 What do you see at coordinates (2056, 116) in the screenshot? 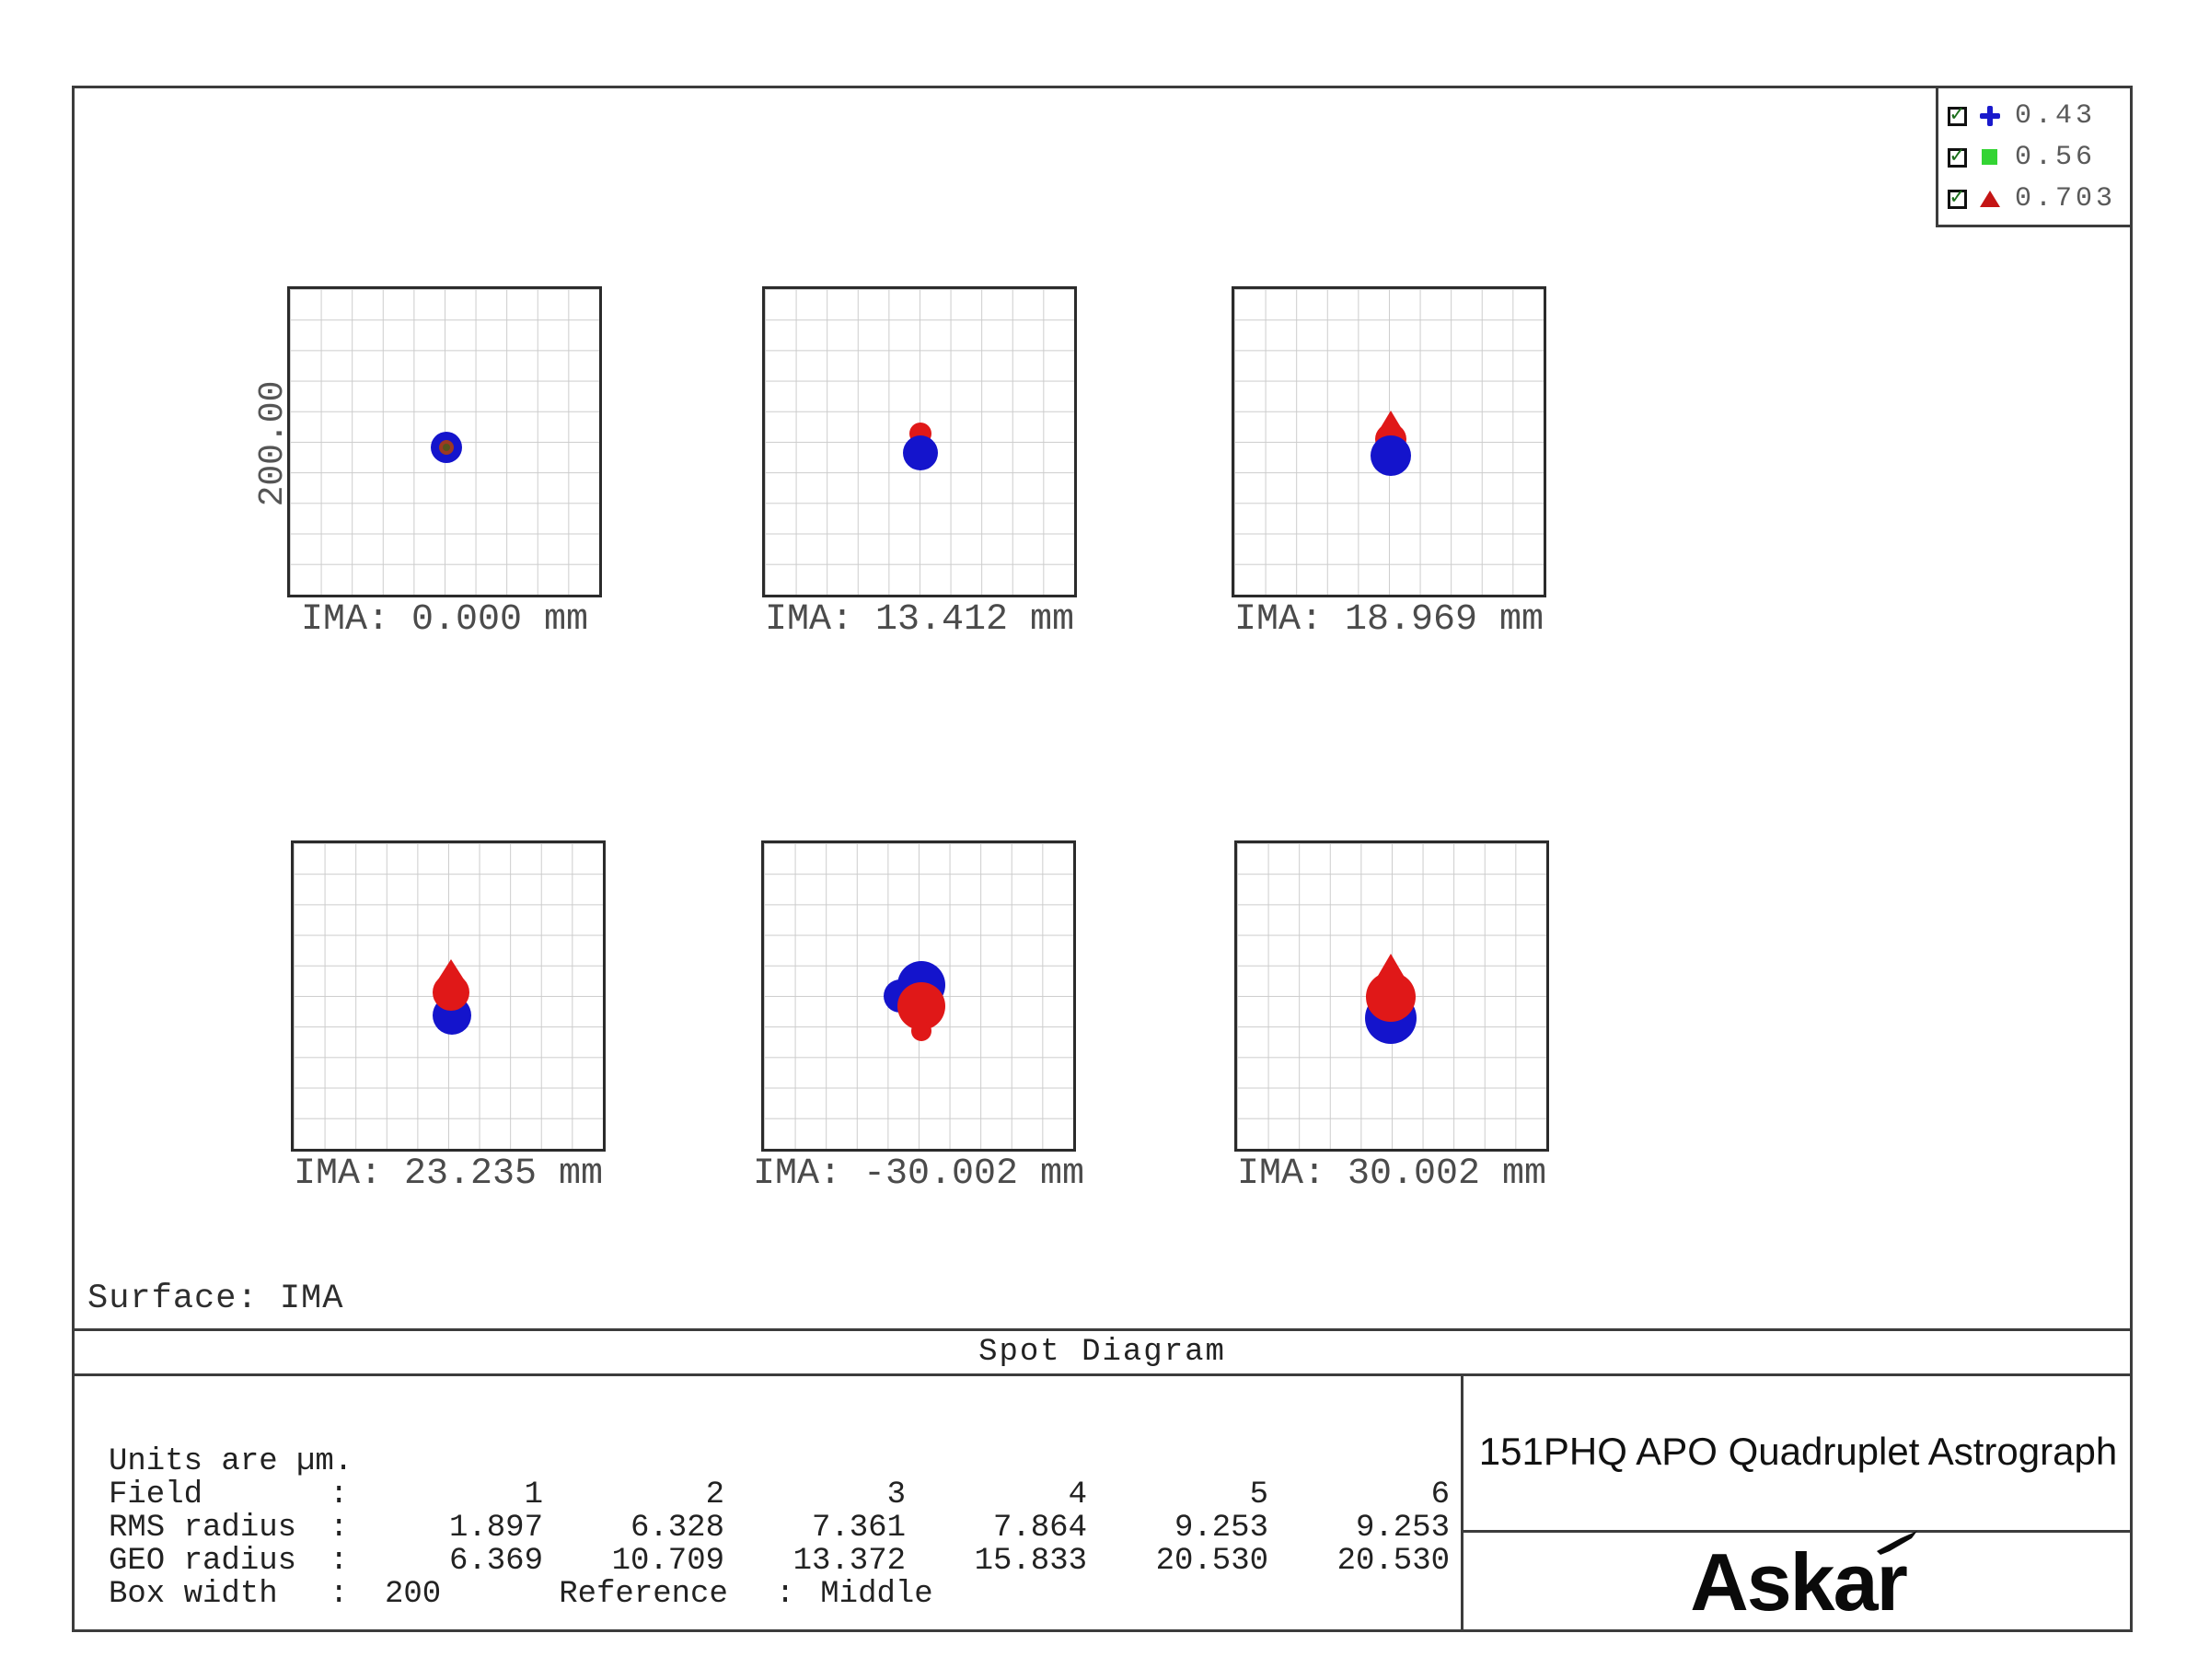
I see `legend-wavelength-label: 0.43` at bounding box center [2056, 116].